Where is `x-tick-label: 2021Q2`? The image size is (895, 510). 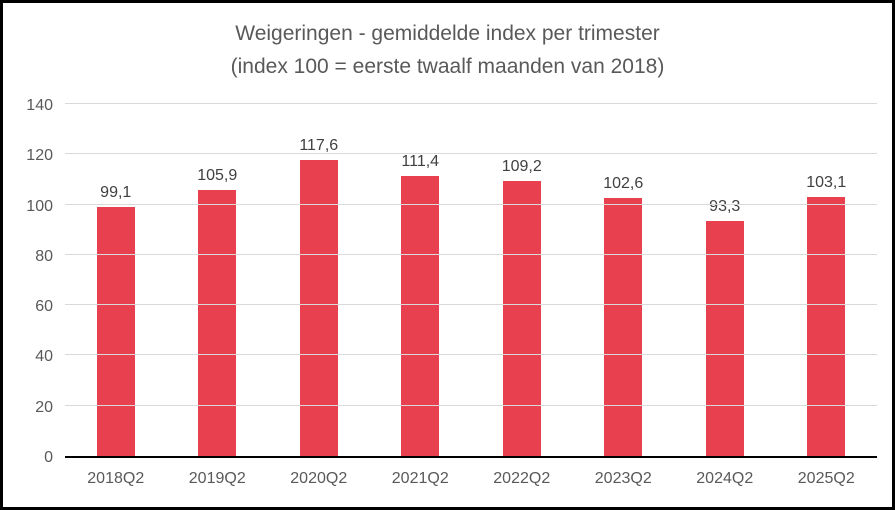 x-tick-label: 2021Q2 is located at coordinates (420, 478).